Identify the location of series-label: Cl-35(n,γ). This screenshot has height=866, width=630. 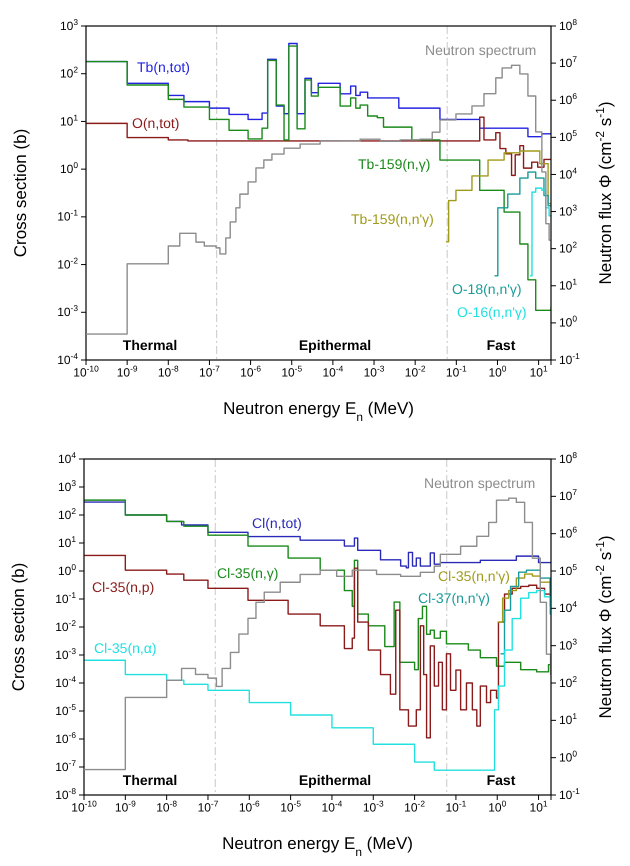
(247, 573).